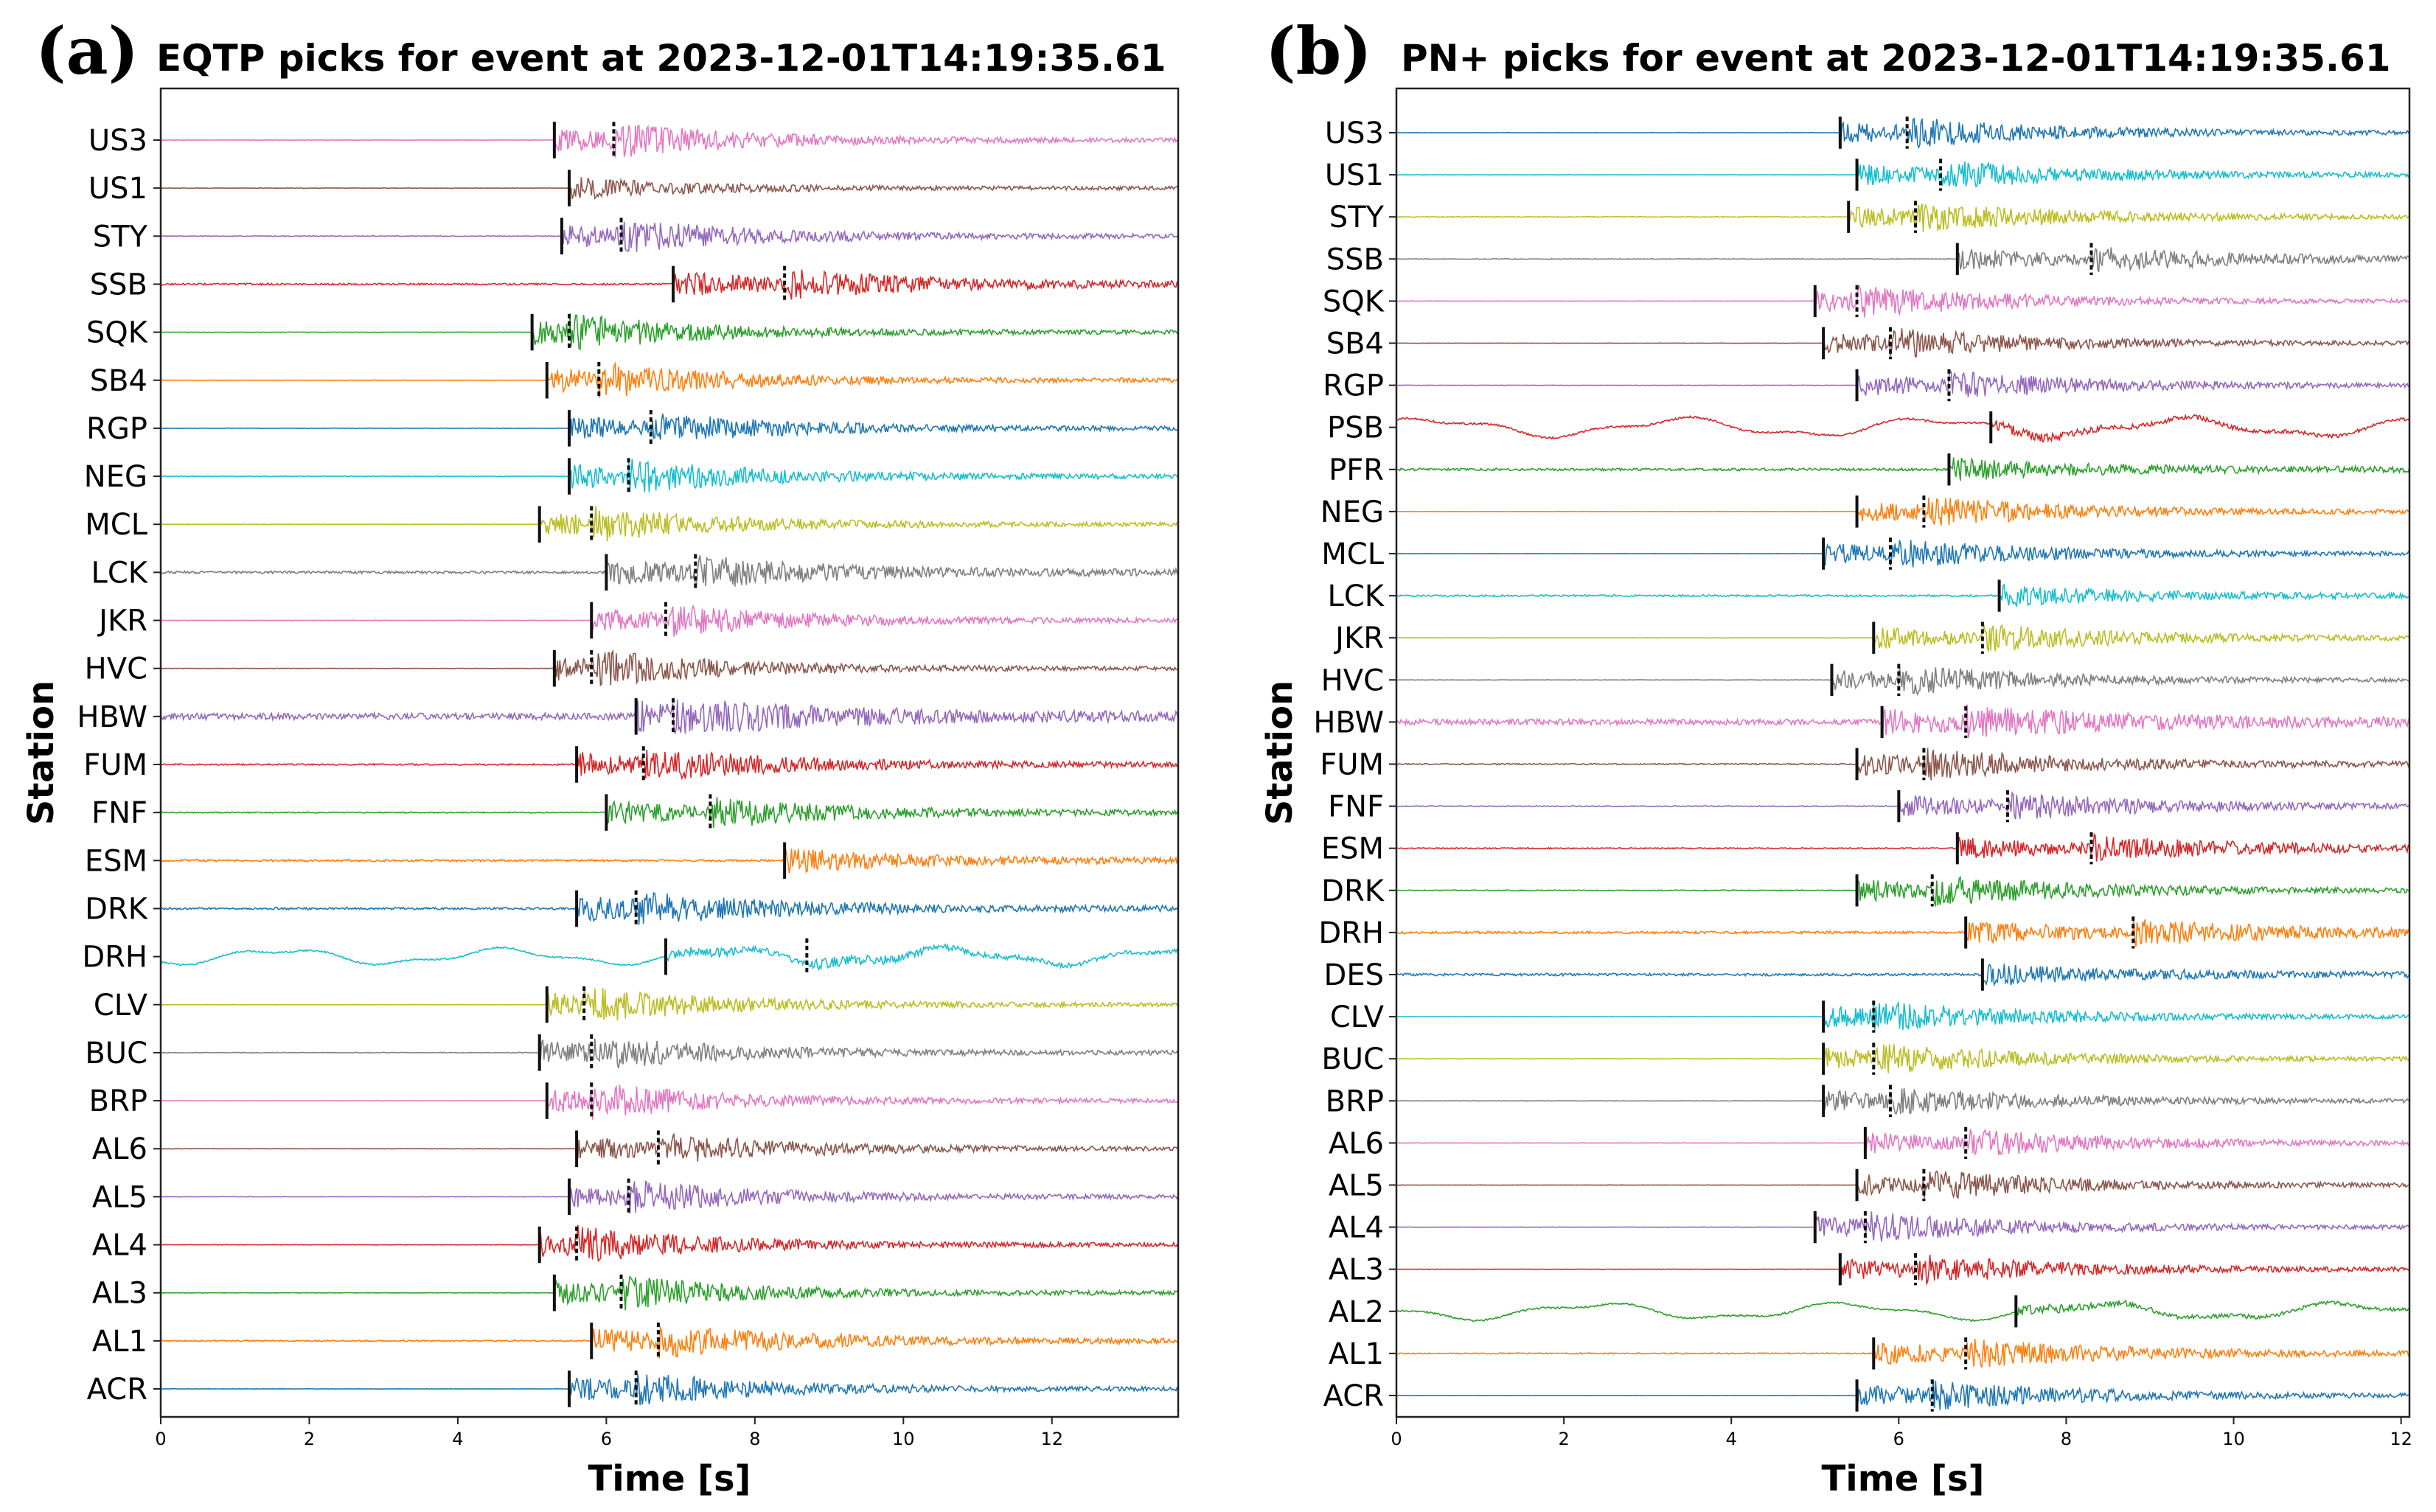 The height and width of the screenshot is (1512, 2436). Describe the element at coordinates (1903, 1226) in the screenshot. I see `waveform-AL4` at that location.